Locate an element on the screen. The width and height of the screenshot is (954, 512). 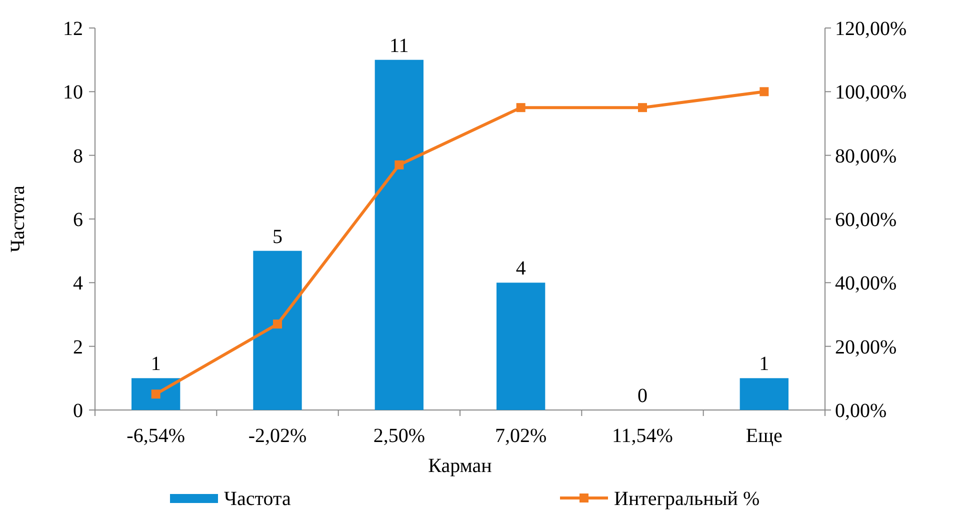
y-tick-label: 0 is located at coordinates (78, 411).